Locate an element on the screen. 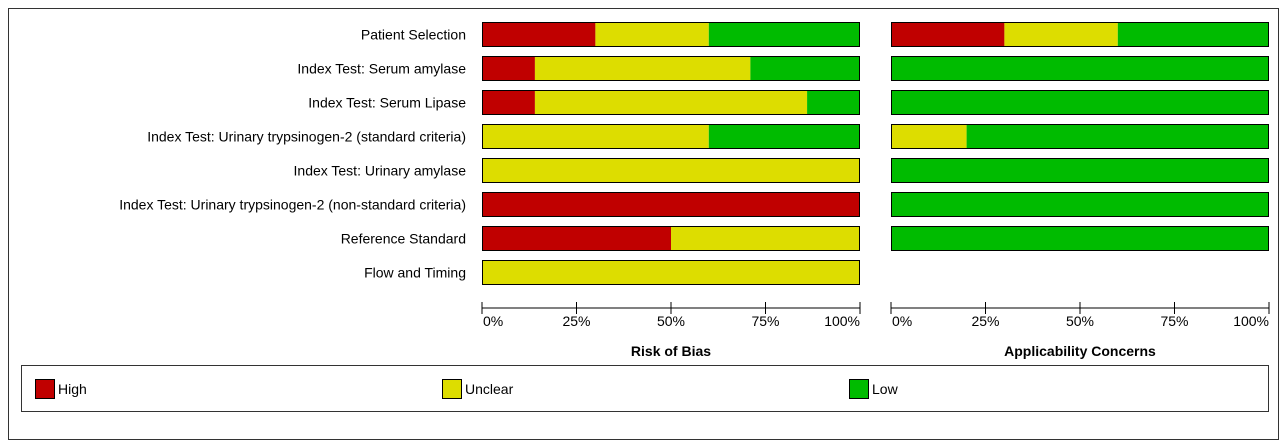 The width and height of the screenshot is (1283, 444). bar-risk-of-bias-5-high is located at coordinates (671, 204).